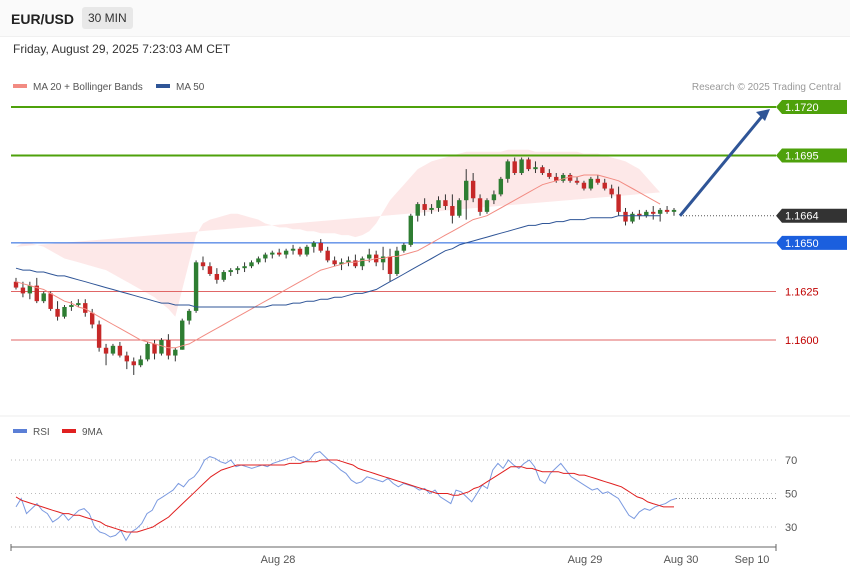 This screenshot has width=850, height=576. I want to click on x-tick-label: Aug 30, so click(681, 560).